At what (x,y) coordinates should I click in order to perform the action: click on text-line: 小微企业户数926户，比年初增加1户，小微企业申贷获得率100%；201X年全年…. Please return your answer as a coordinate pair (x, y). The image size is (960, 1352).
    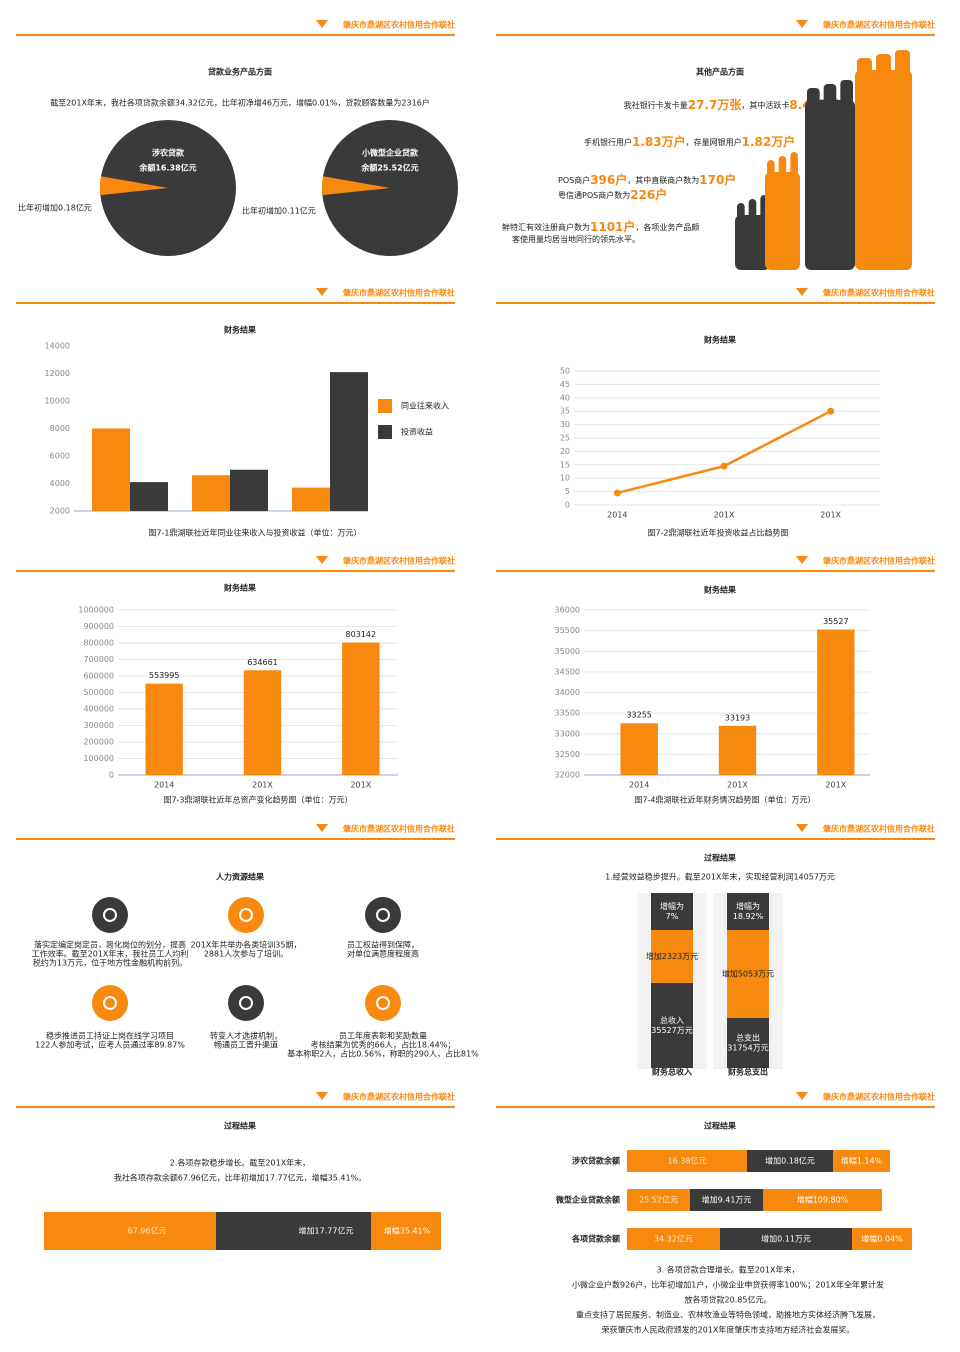
    Looking at the image, I should click on (728, 1285).